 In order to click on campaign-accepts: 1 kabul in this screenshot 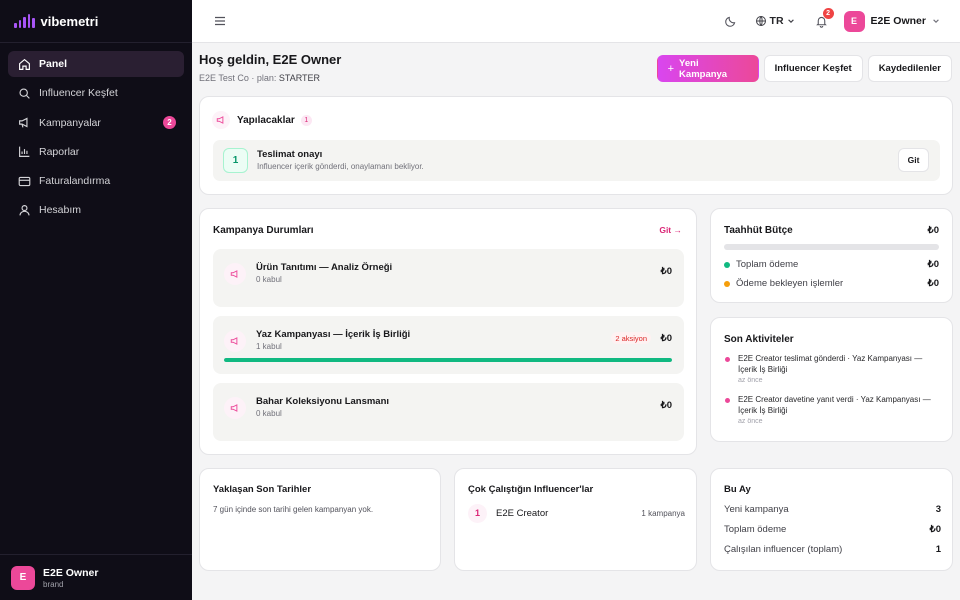, I will do `click(269, 346)`.